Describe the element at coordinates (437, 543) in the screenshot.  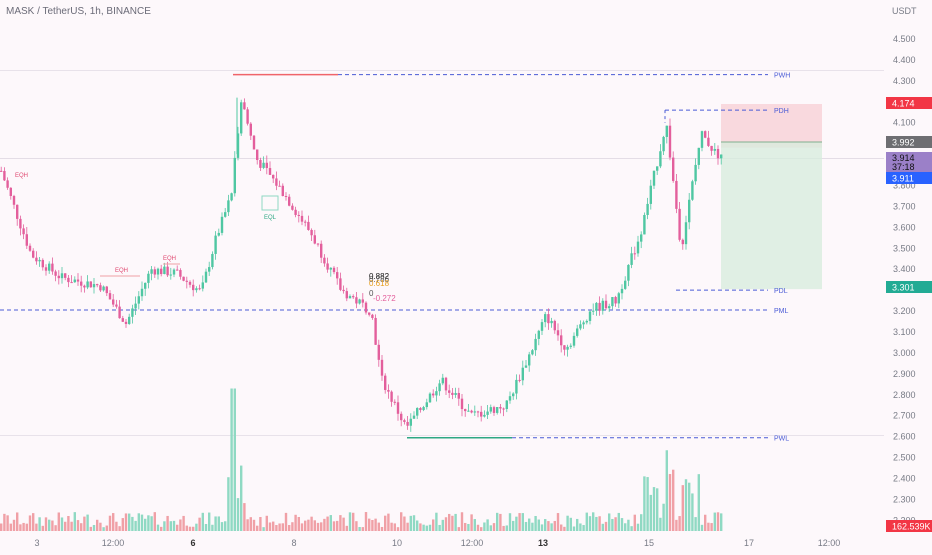
I see `time-axis: 3 12:00 6 8 10 12:00 13 15 17 12:00` at that location.